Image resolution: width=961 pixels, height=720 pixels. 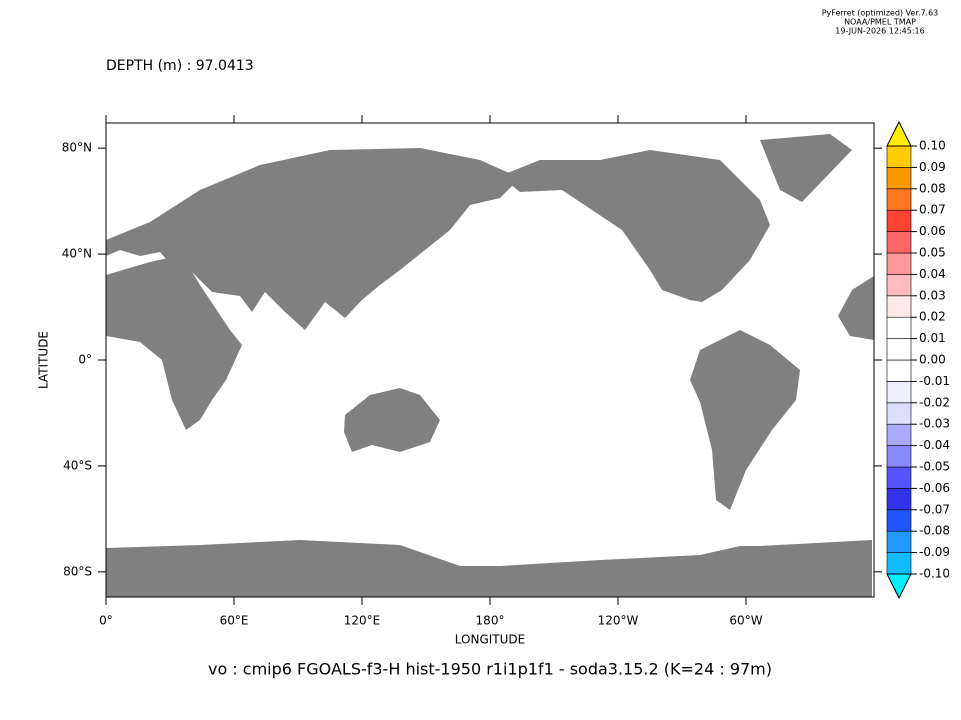 I want to click on colorbar-label: -0.03, so click(x=934, y=424).